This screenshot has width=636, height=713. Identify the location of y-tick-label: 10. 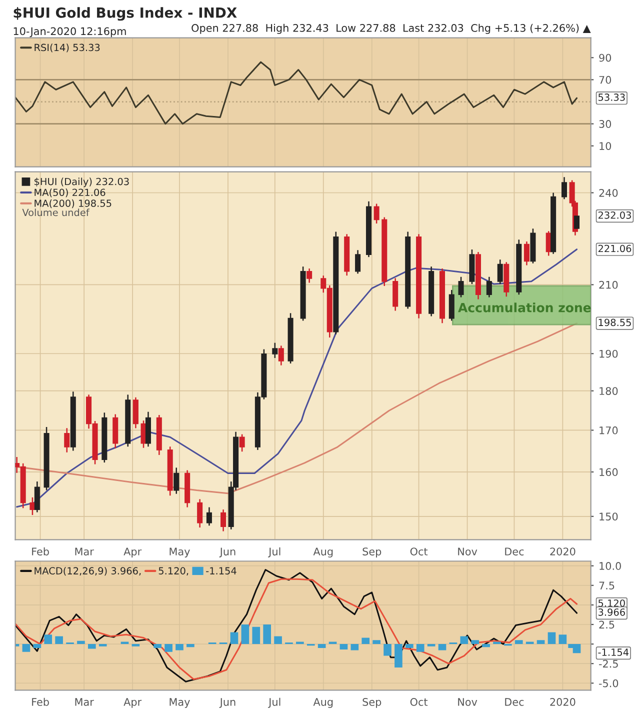
(606, 146).